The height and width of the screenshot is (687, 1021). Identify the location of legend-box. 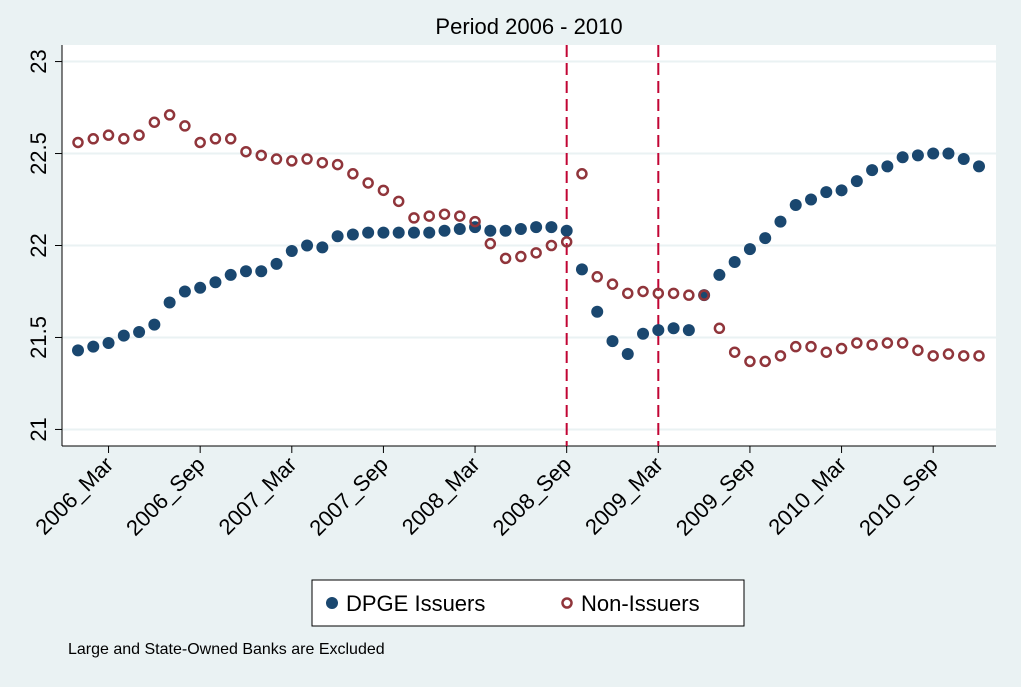
(528, 603).